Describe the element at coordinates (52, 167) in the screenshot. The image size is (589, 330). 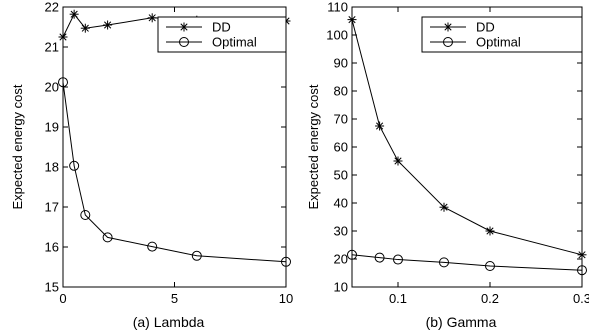
I see `y-tick-label: 18` at that location.